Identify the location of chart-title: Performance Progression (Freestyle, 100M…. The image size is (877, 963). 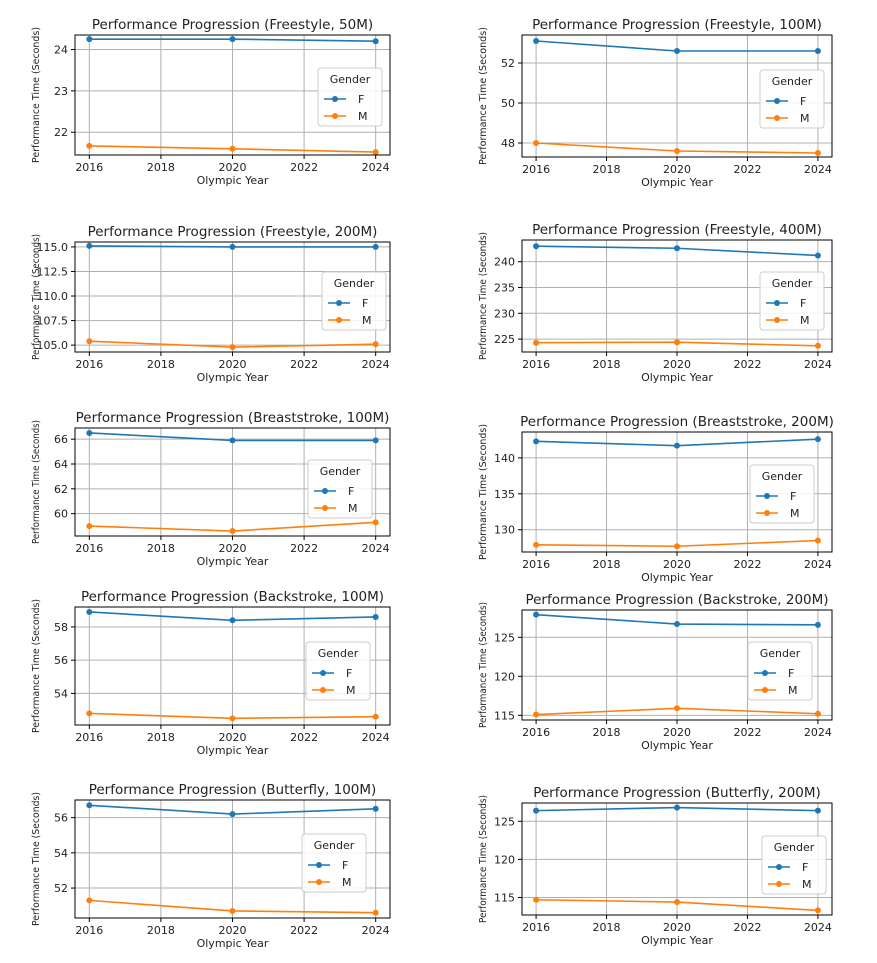
(677, 25).